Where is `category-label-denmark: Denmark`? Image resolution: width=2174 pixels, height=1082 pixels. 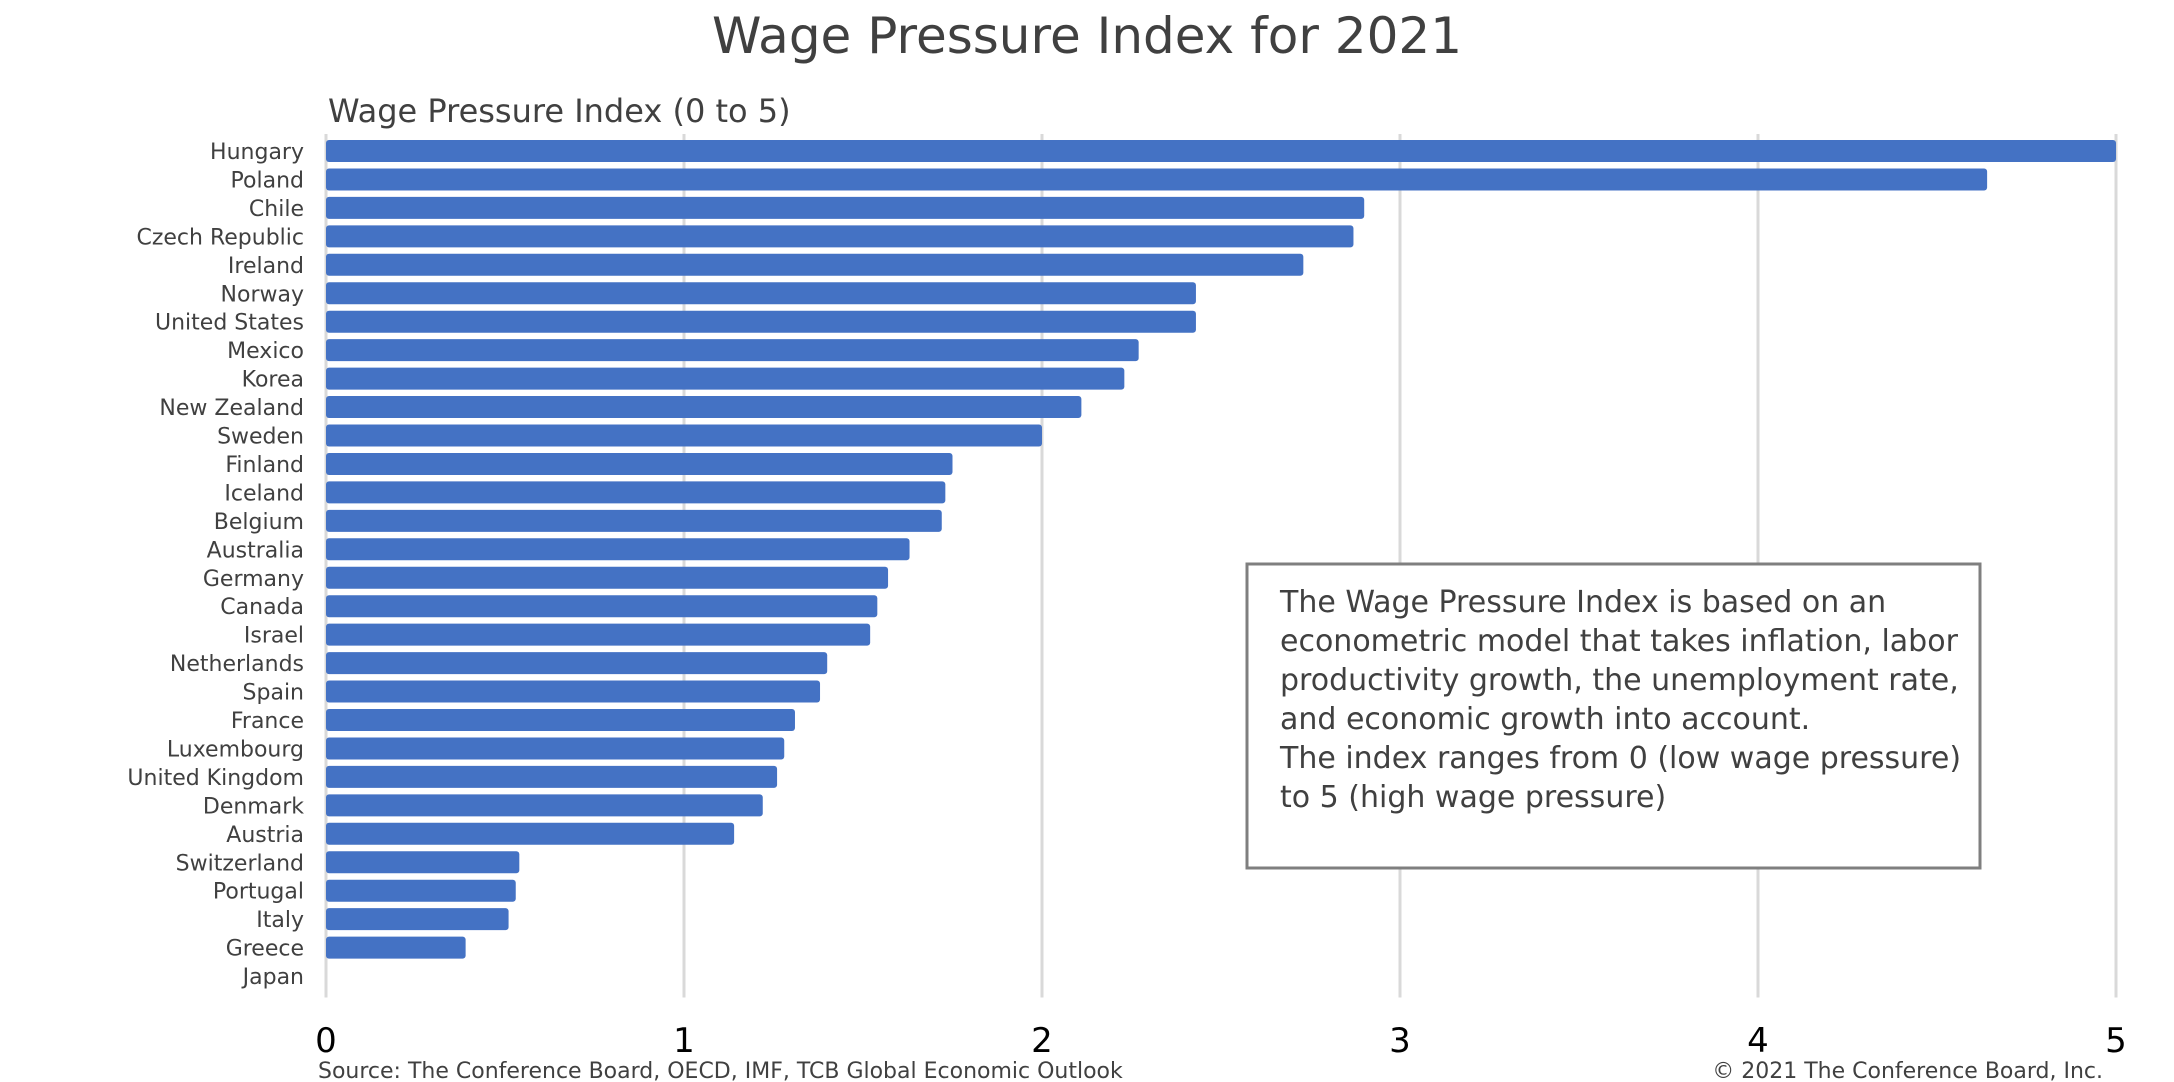
category-label-denmark: Denmark is located at coordinates (253, 806).